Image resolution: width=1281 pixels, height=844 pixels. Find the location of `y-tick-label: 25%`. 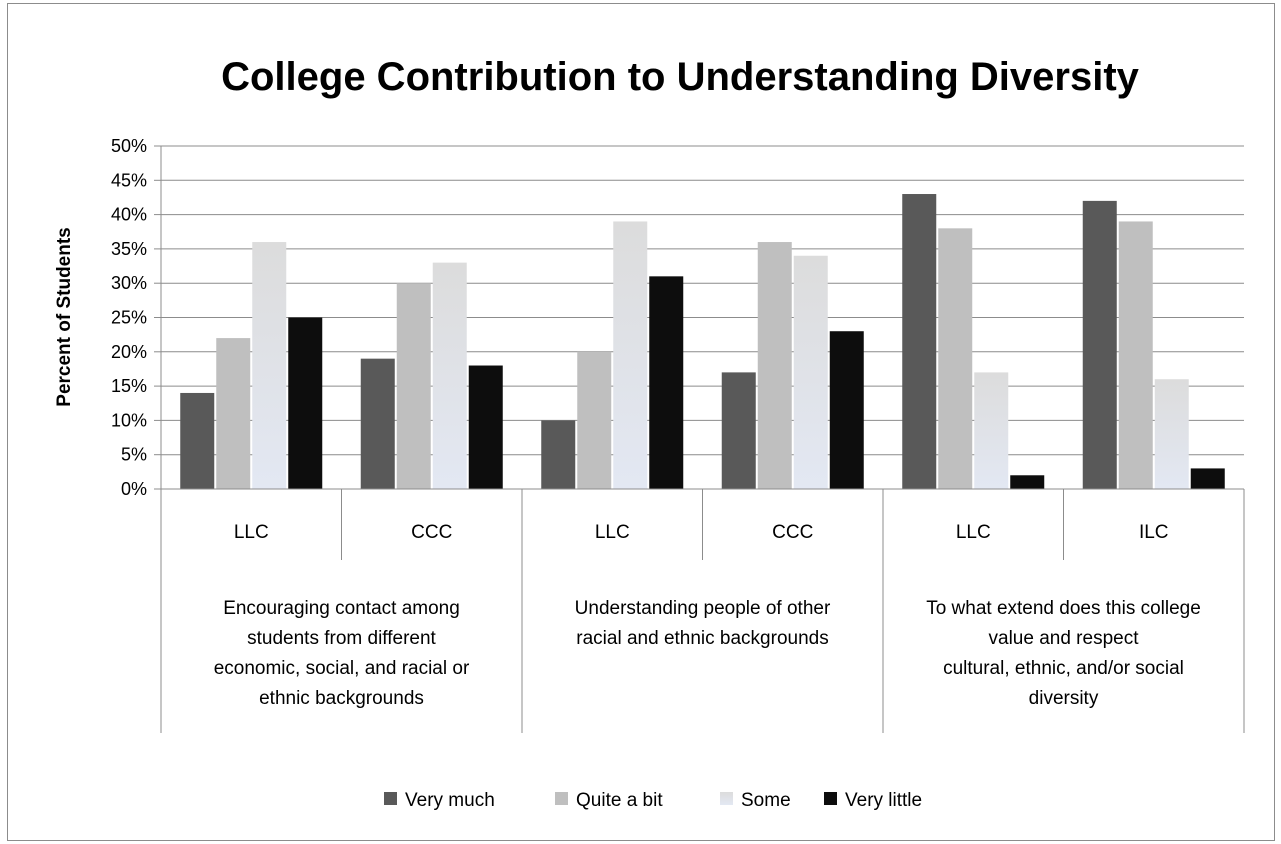

y-tick-label: 25% is located at coordinates (129, 318).